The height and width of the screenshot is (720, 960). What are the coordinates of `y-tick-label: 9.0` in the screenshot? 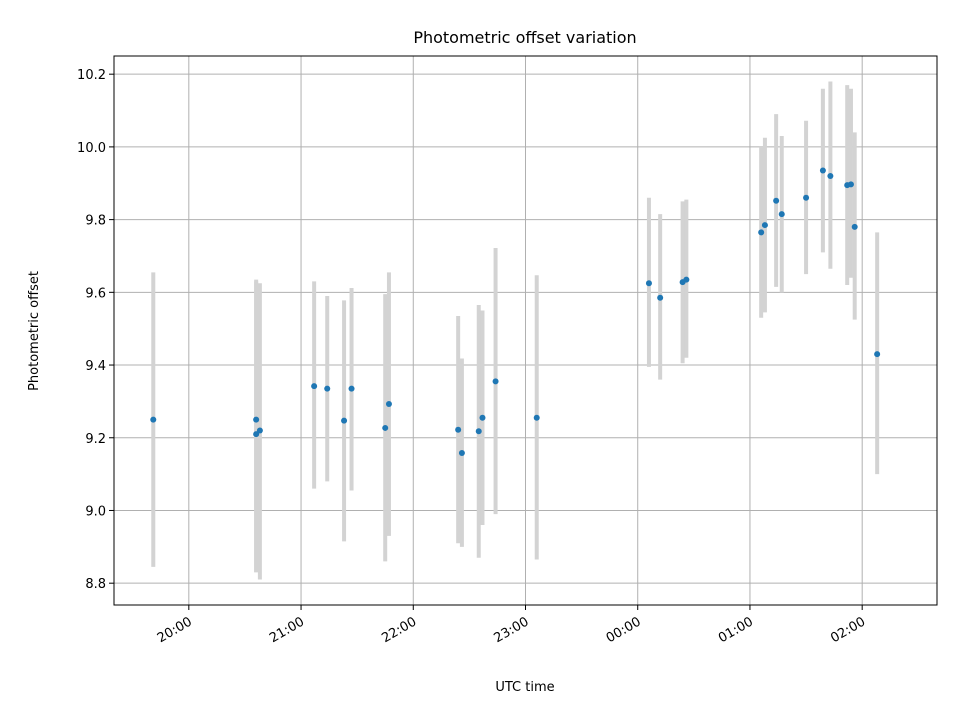 It's located at (95, 511).